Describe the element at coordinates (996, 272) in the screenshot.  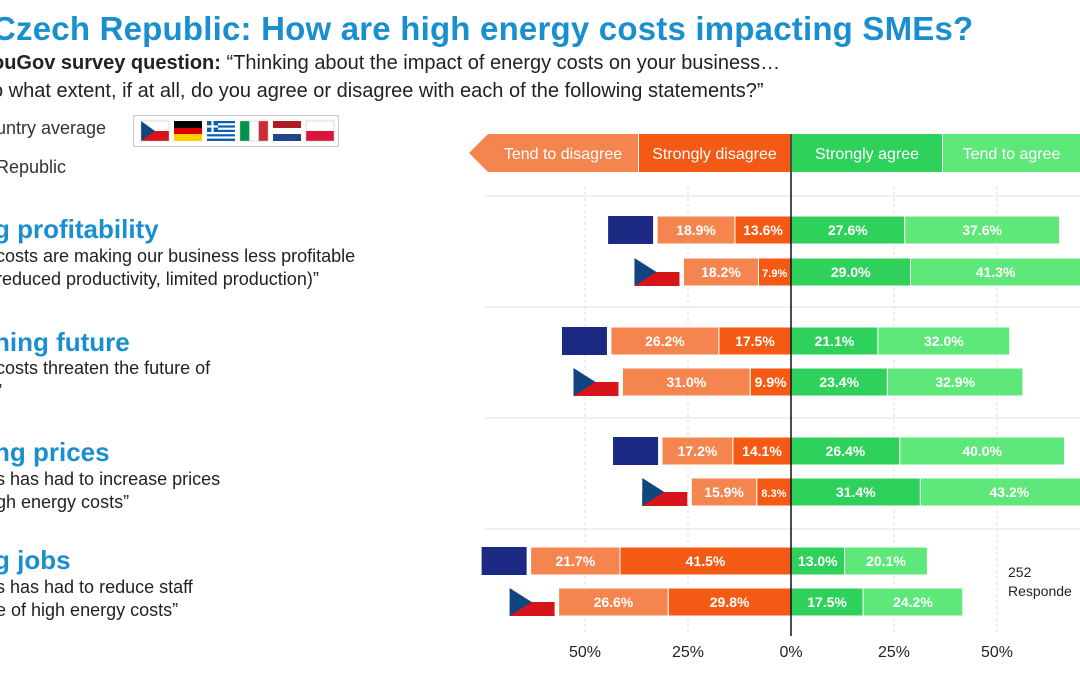
I see `tend-agree-data-label: 41.3%` at that location.